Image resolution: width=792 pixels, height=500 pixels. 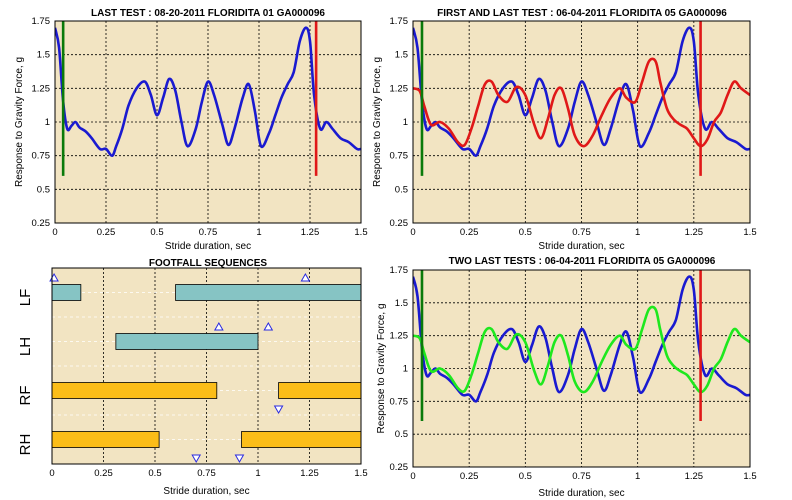 I want to click on stance-bar-lh, so click(x=187, y=341).